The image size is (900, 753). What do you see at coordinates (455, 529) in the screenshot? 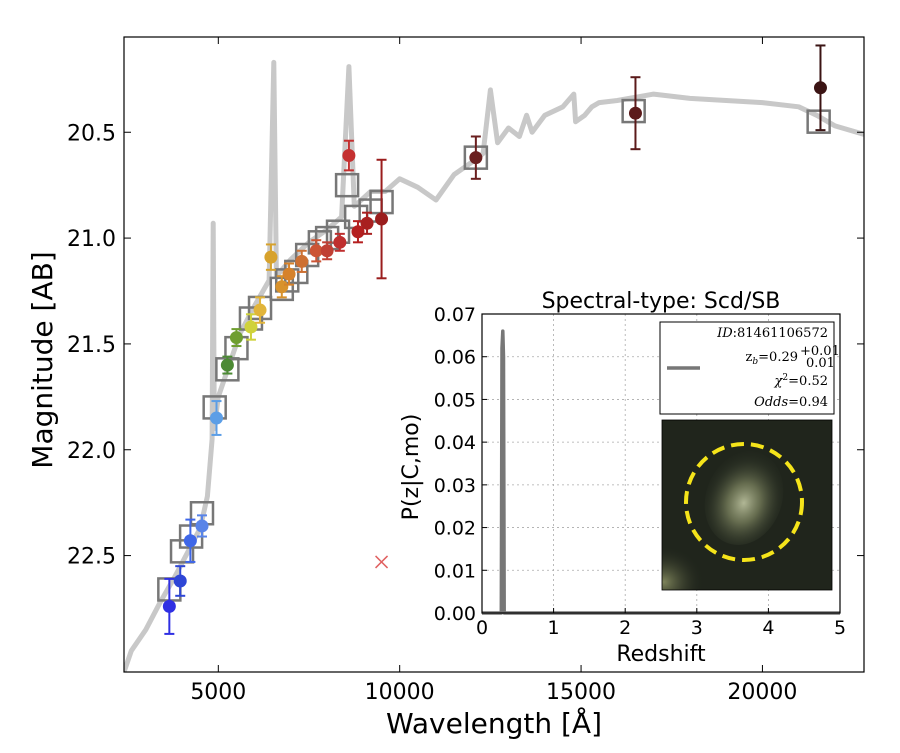
I see `inset-y-tick-label: 0.02` at bounding box center [455, 529].